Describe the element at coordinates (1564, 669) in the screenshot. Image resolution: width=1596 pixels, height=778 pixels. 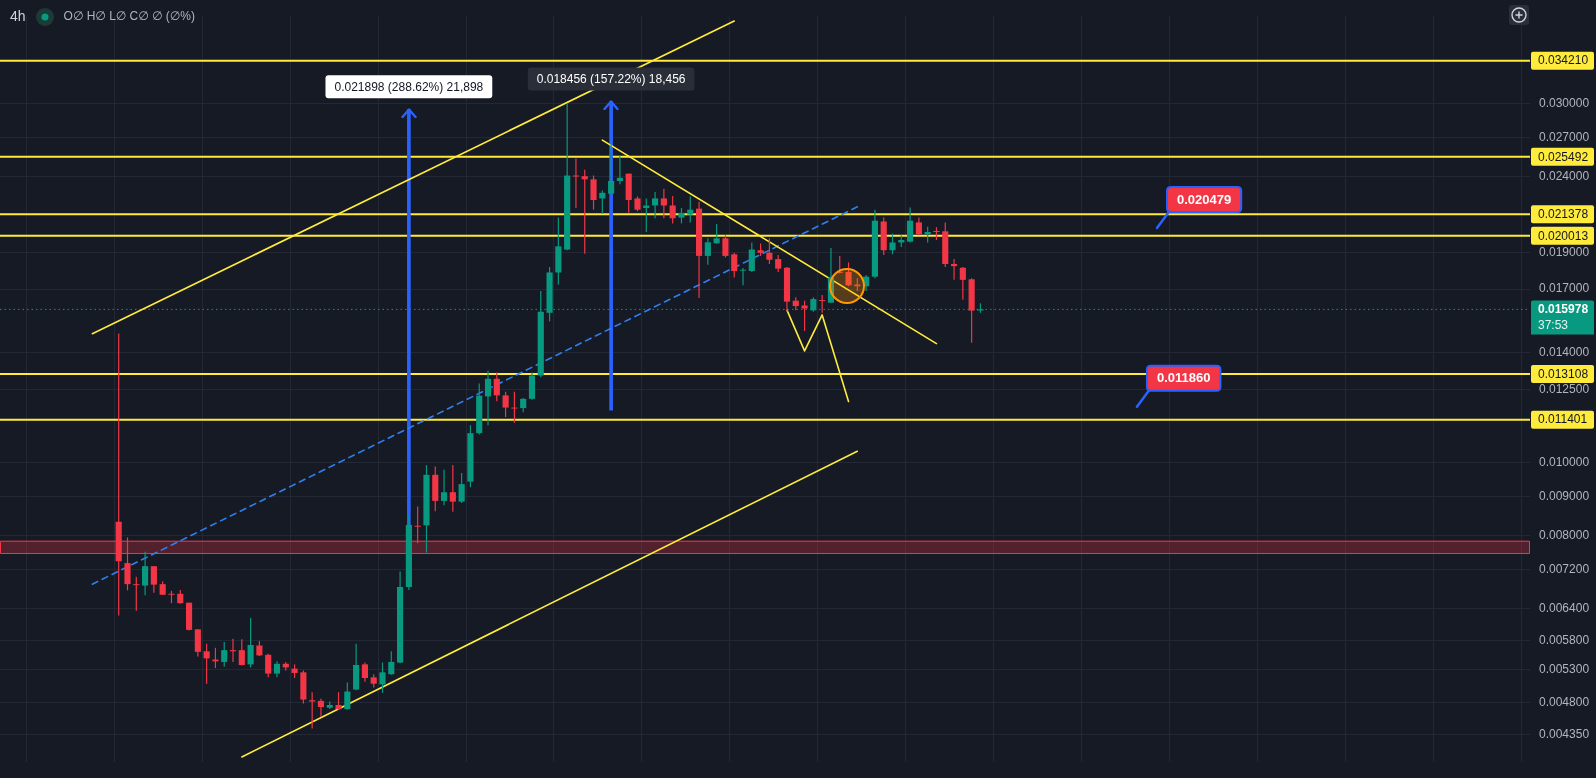
I see `y-tick-label: 0.005300` at that location.